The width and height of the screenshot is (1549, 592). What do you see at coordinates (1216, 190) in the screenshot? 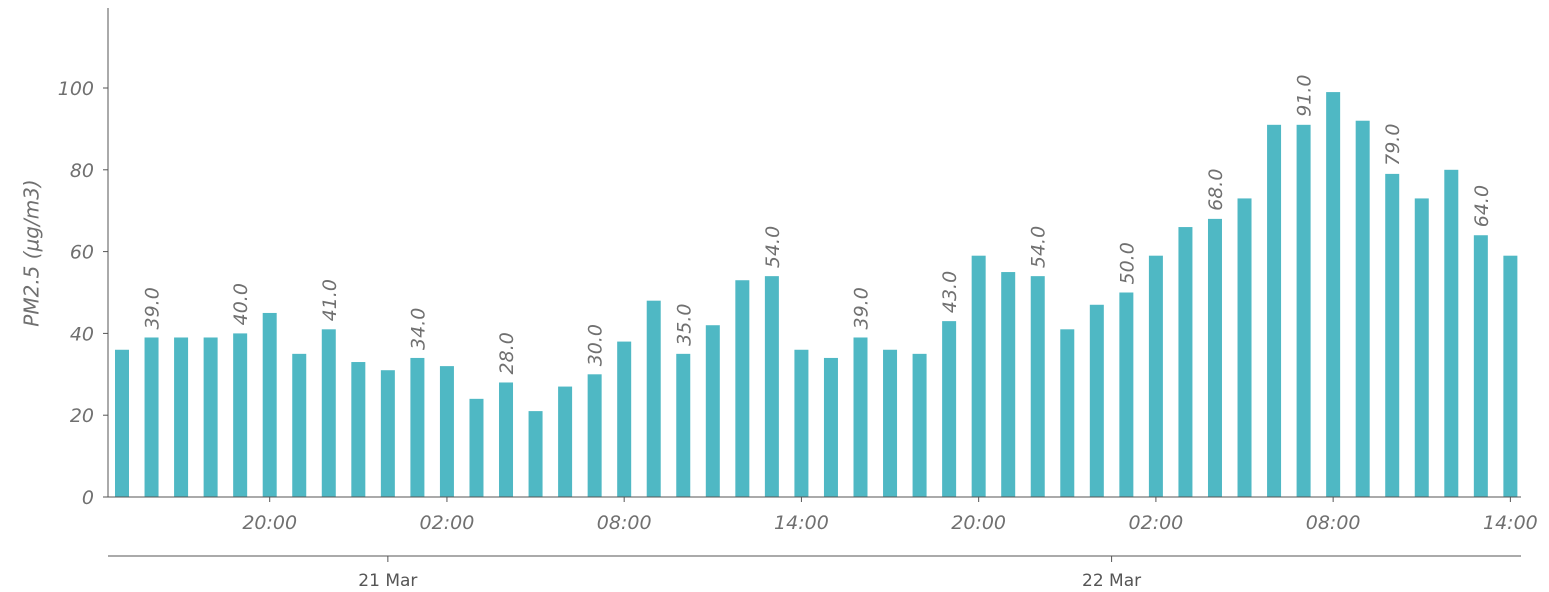
I see `data-label: 68.0` at bounding box center [1216, 190].